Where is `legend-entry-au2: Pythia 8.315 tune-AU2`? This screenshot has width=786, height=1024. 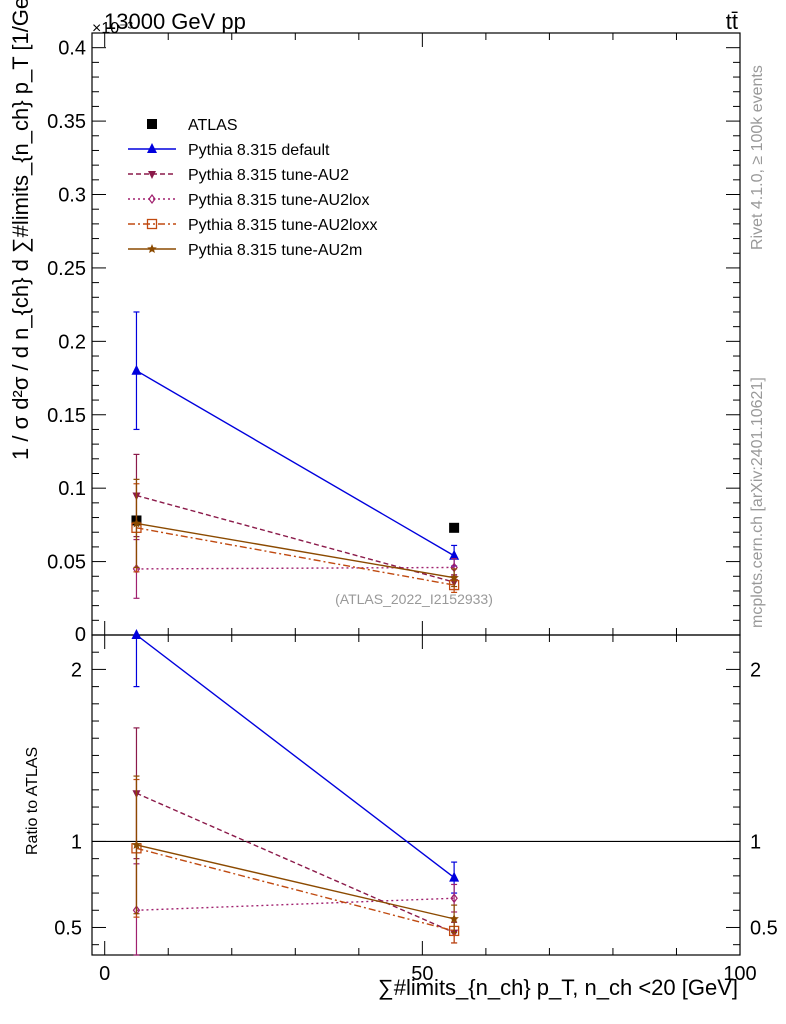 legend-entry-au2: Pythia 8.315 tune-AU2 is located at coordinates (238, 175).